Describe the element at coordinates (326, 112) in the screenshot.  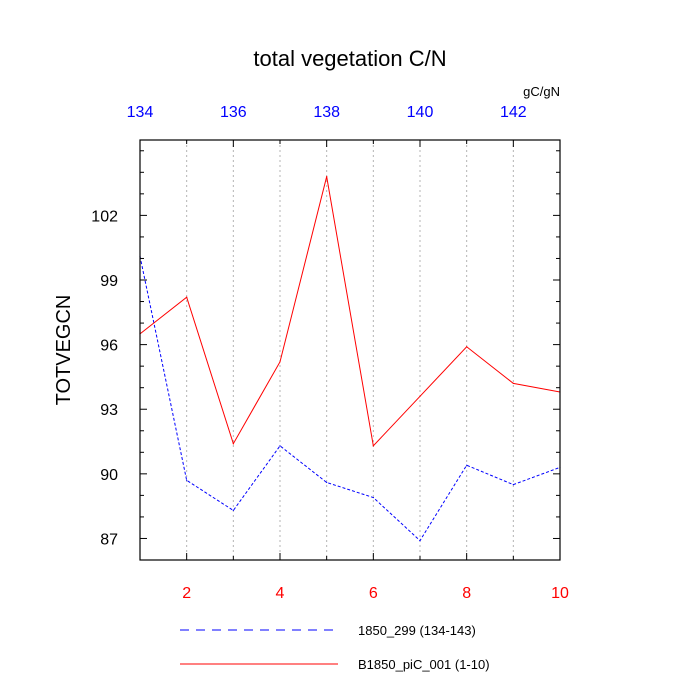
I see `x-top-tick-label: 138` at that location.